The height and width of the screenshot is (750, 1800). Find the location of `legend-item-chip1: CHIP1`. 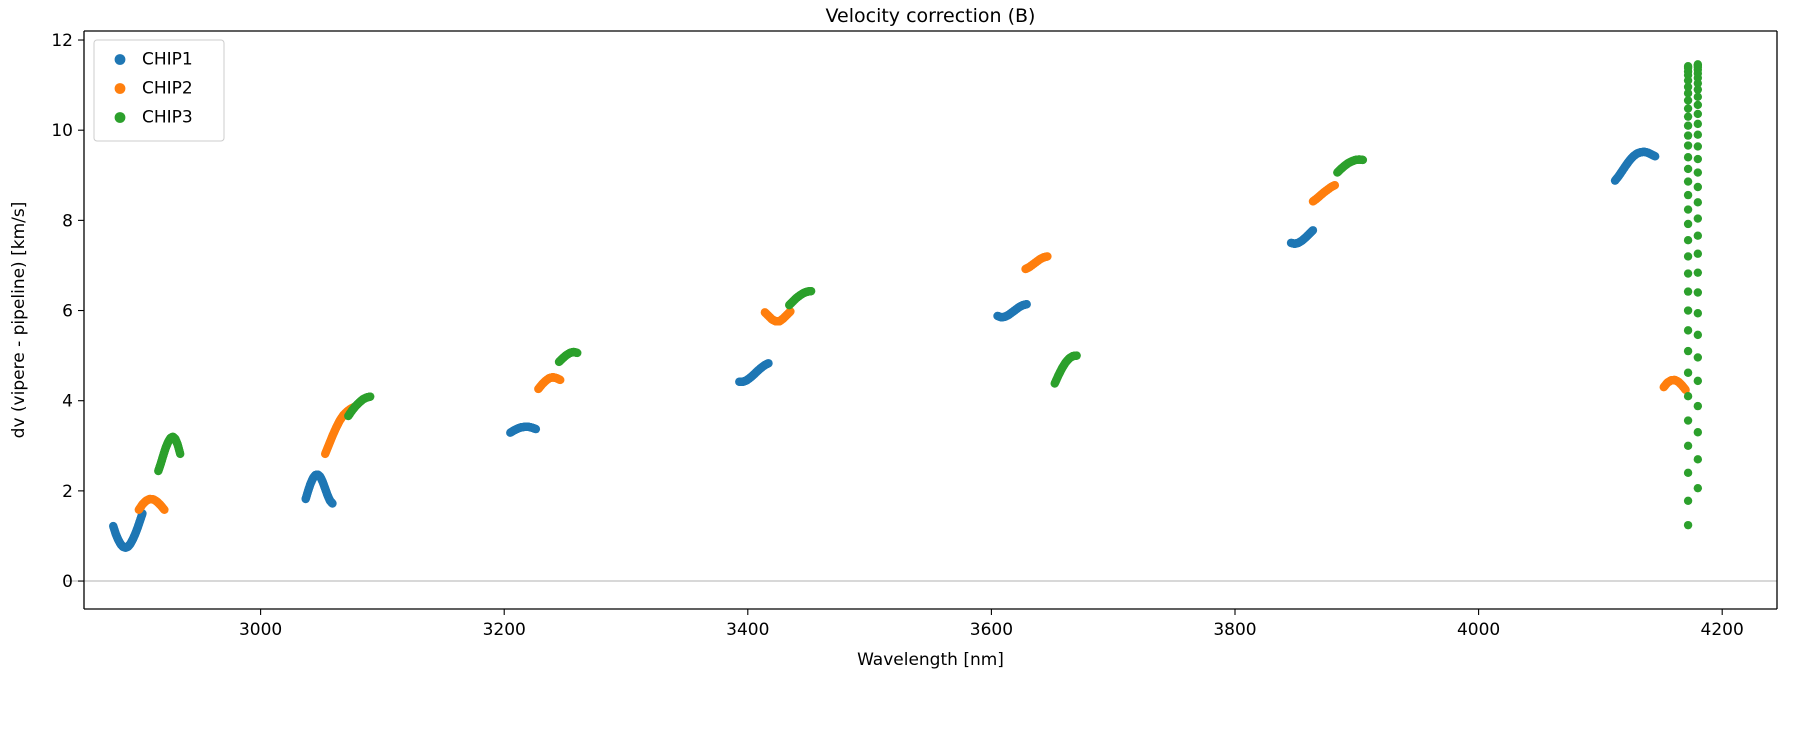

legend-item-chip1: CHIP1 is located at coordinates (153, 60).